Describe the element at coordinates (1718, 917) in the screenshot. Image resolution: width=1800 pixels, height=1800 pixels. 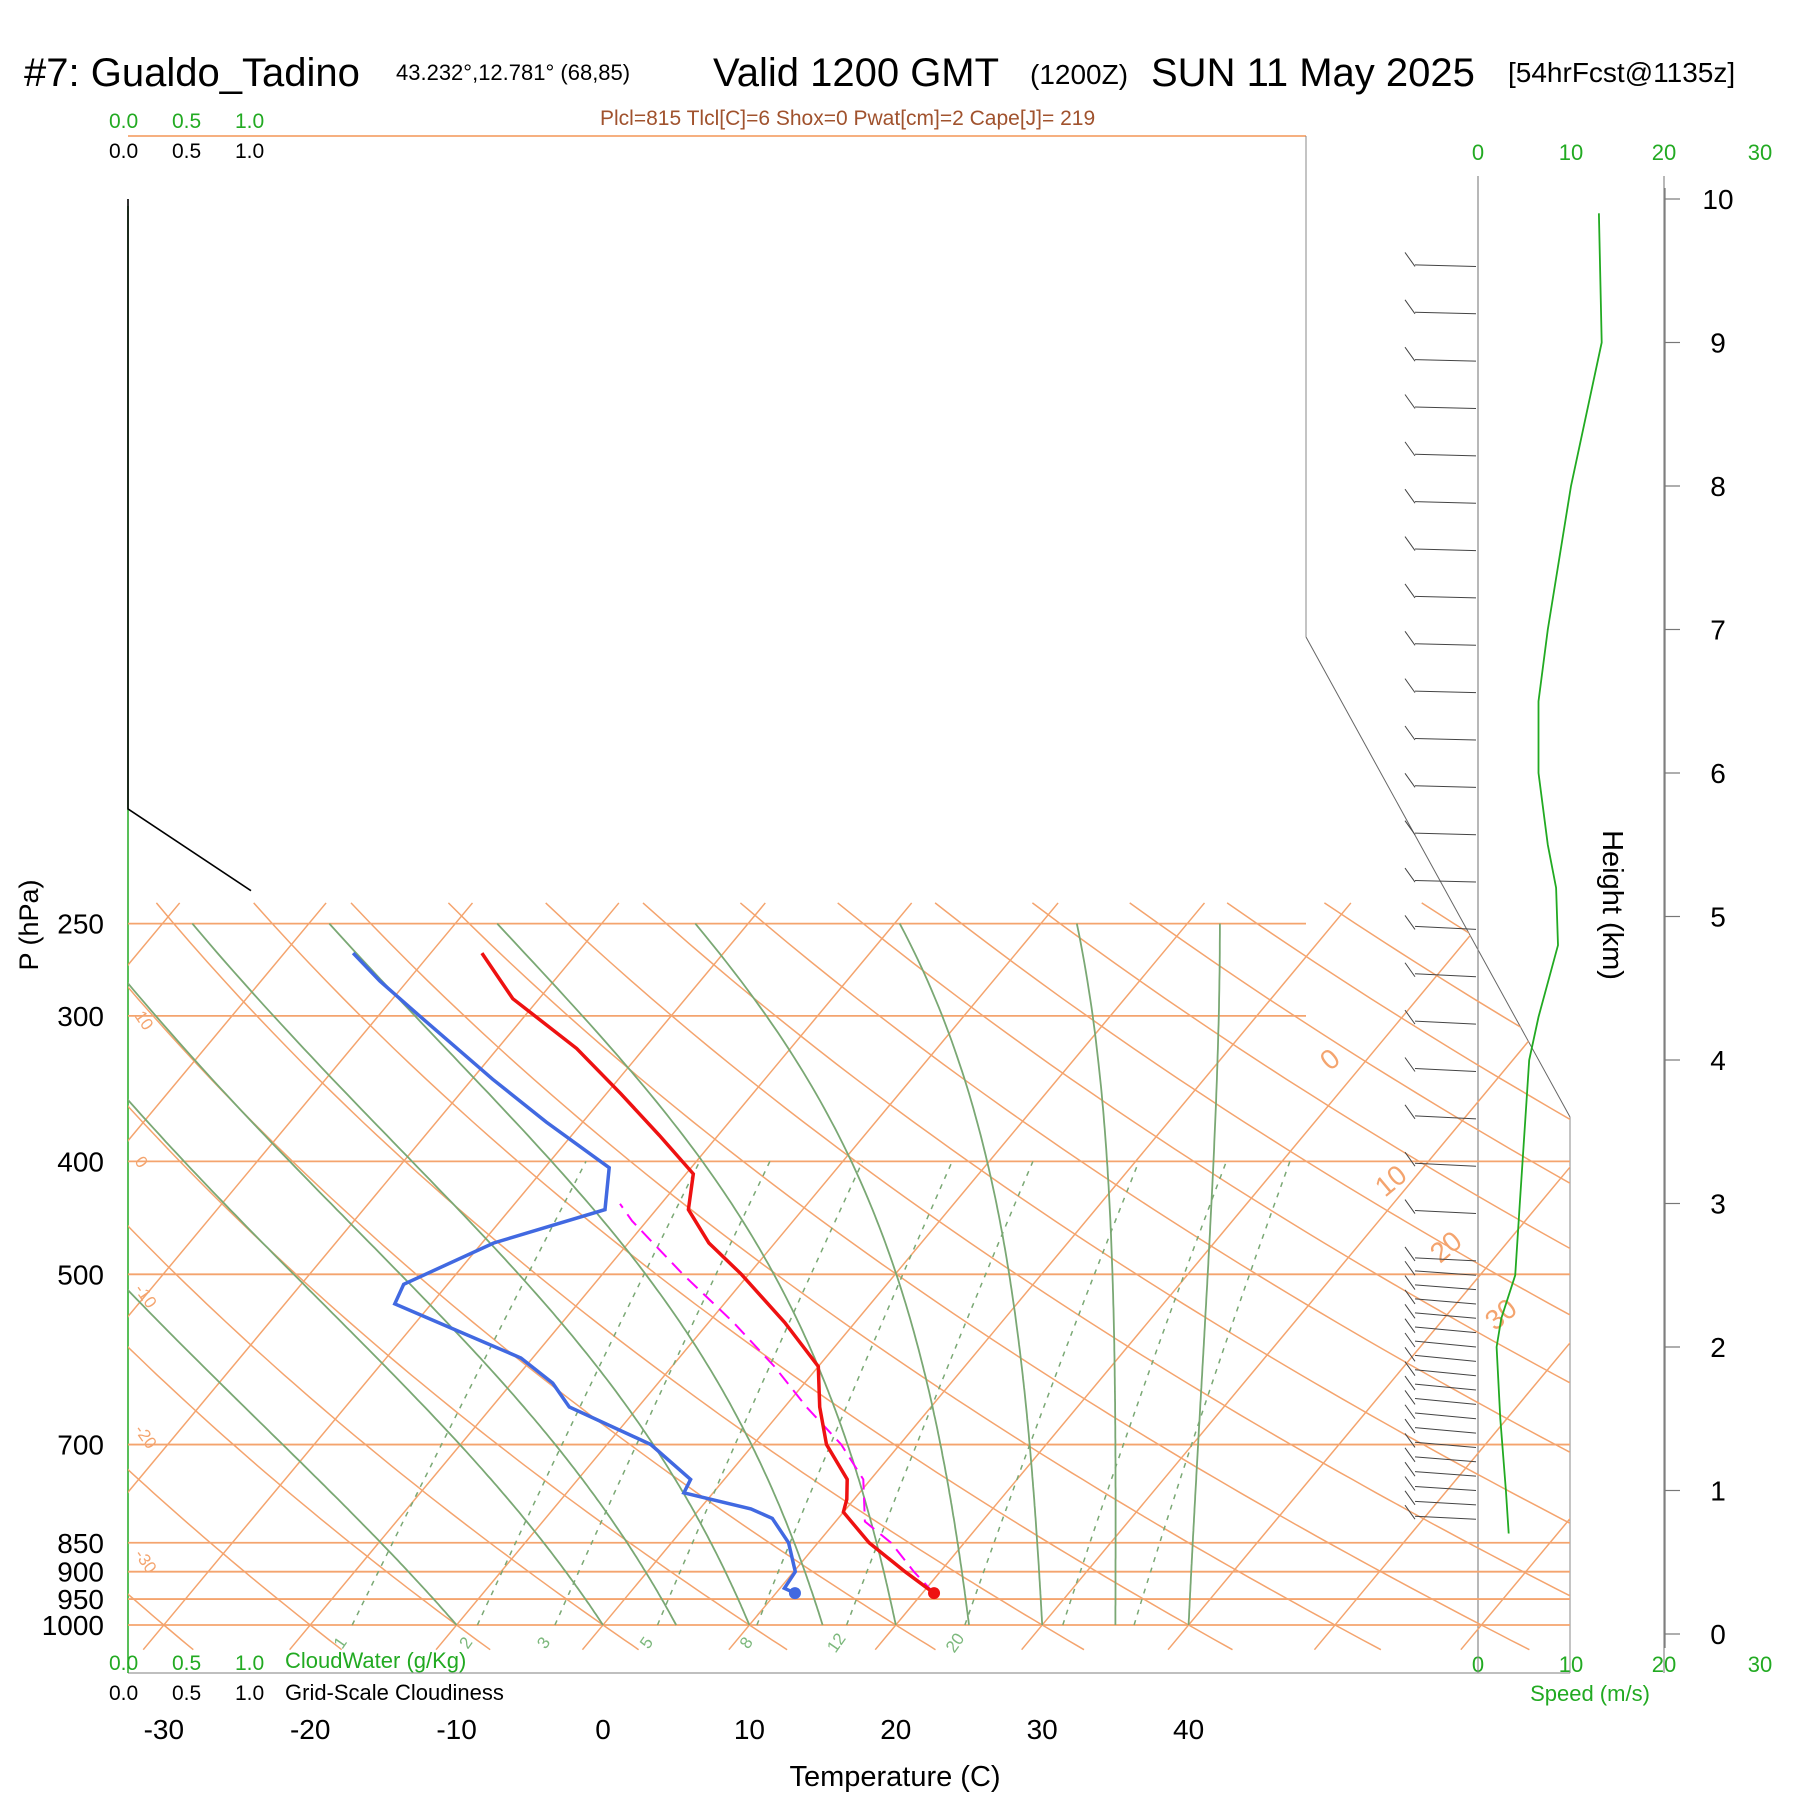
I see `height-tick-5: 5` at that location.